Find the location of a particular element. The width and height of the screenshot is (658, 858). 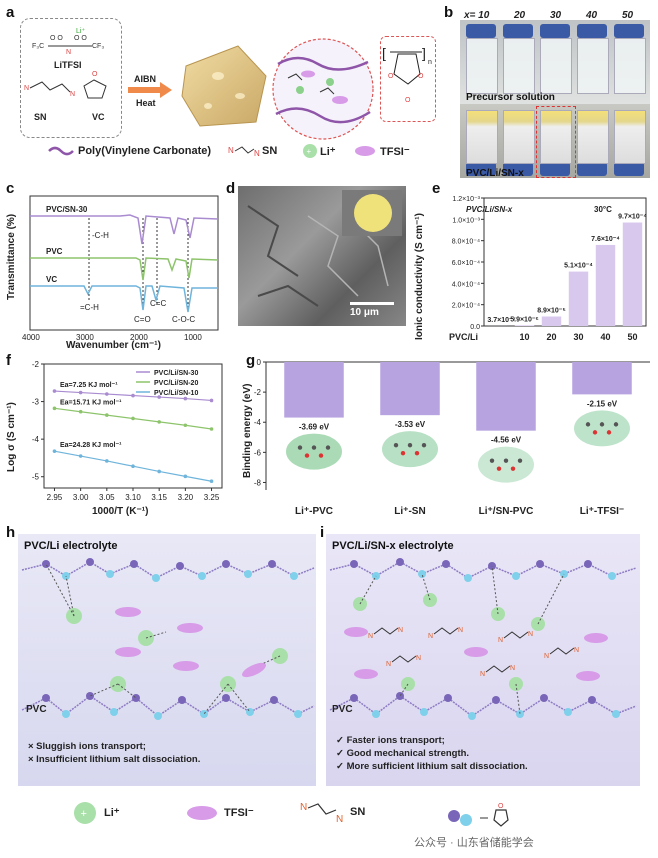

pvc-unit-icon: O is located at coordinates (478, 815).